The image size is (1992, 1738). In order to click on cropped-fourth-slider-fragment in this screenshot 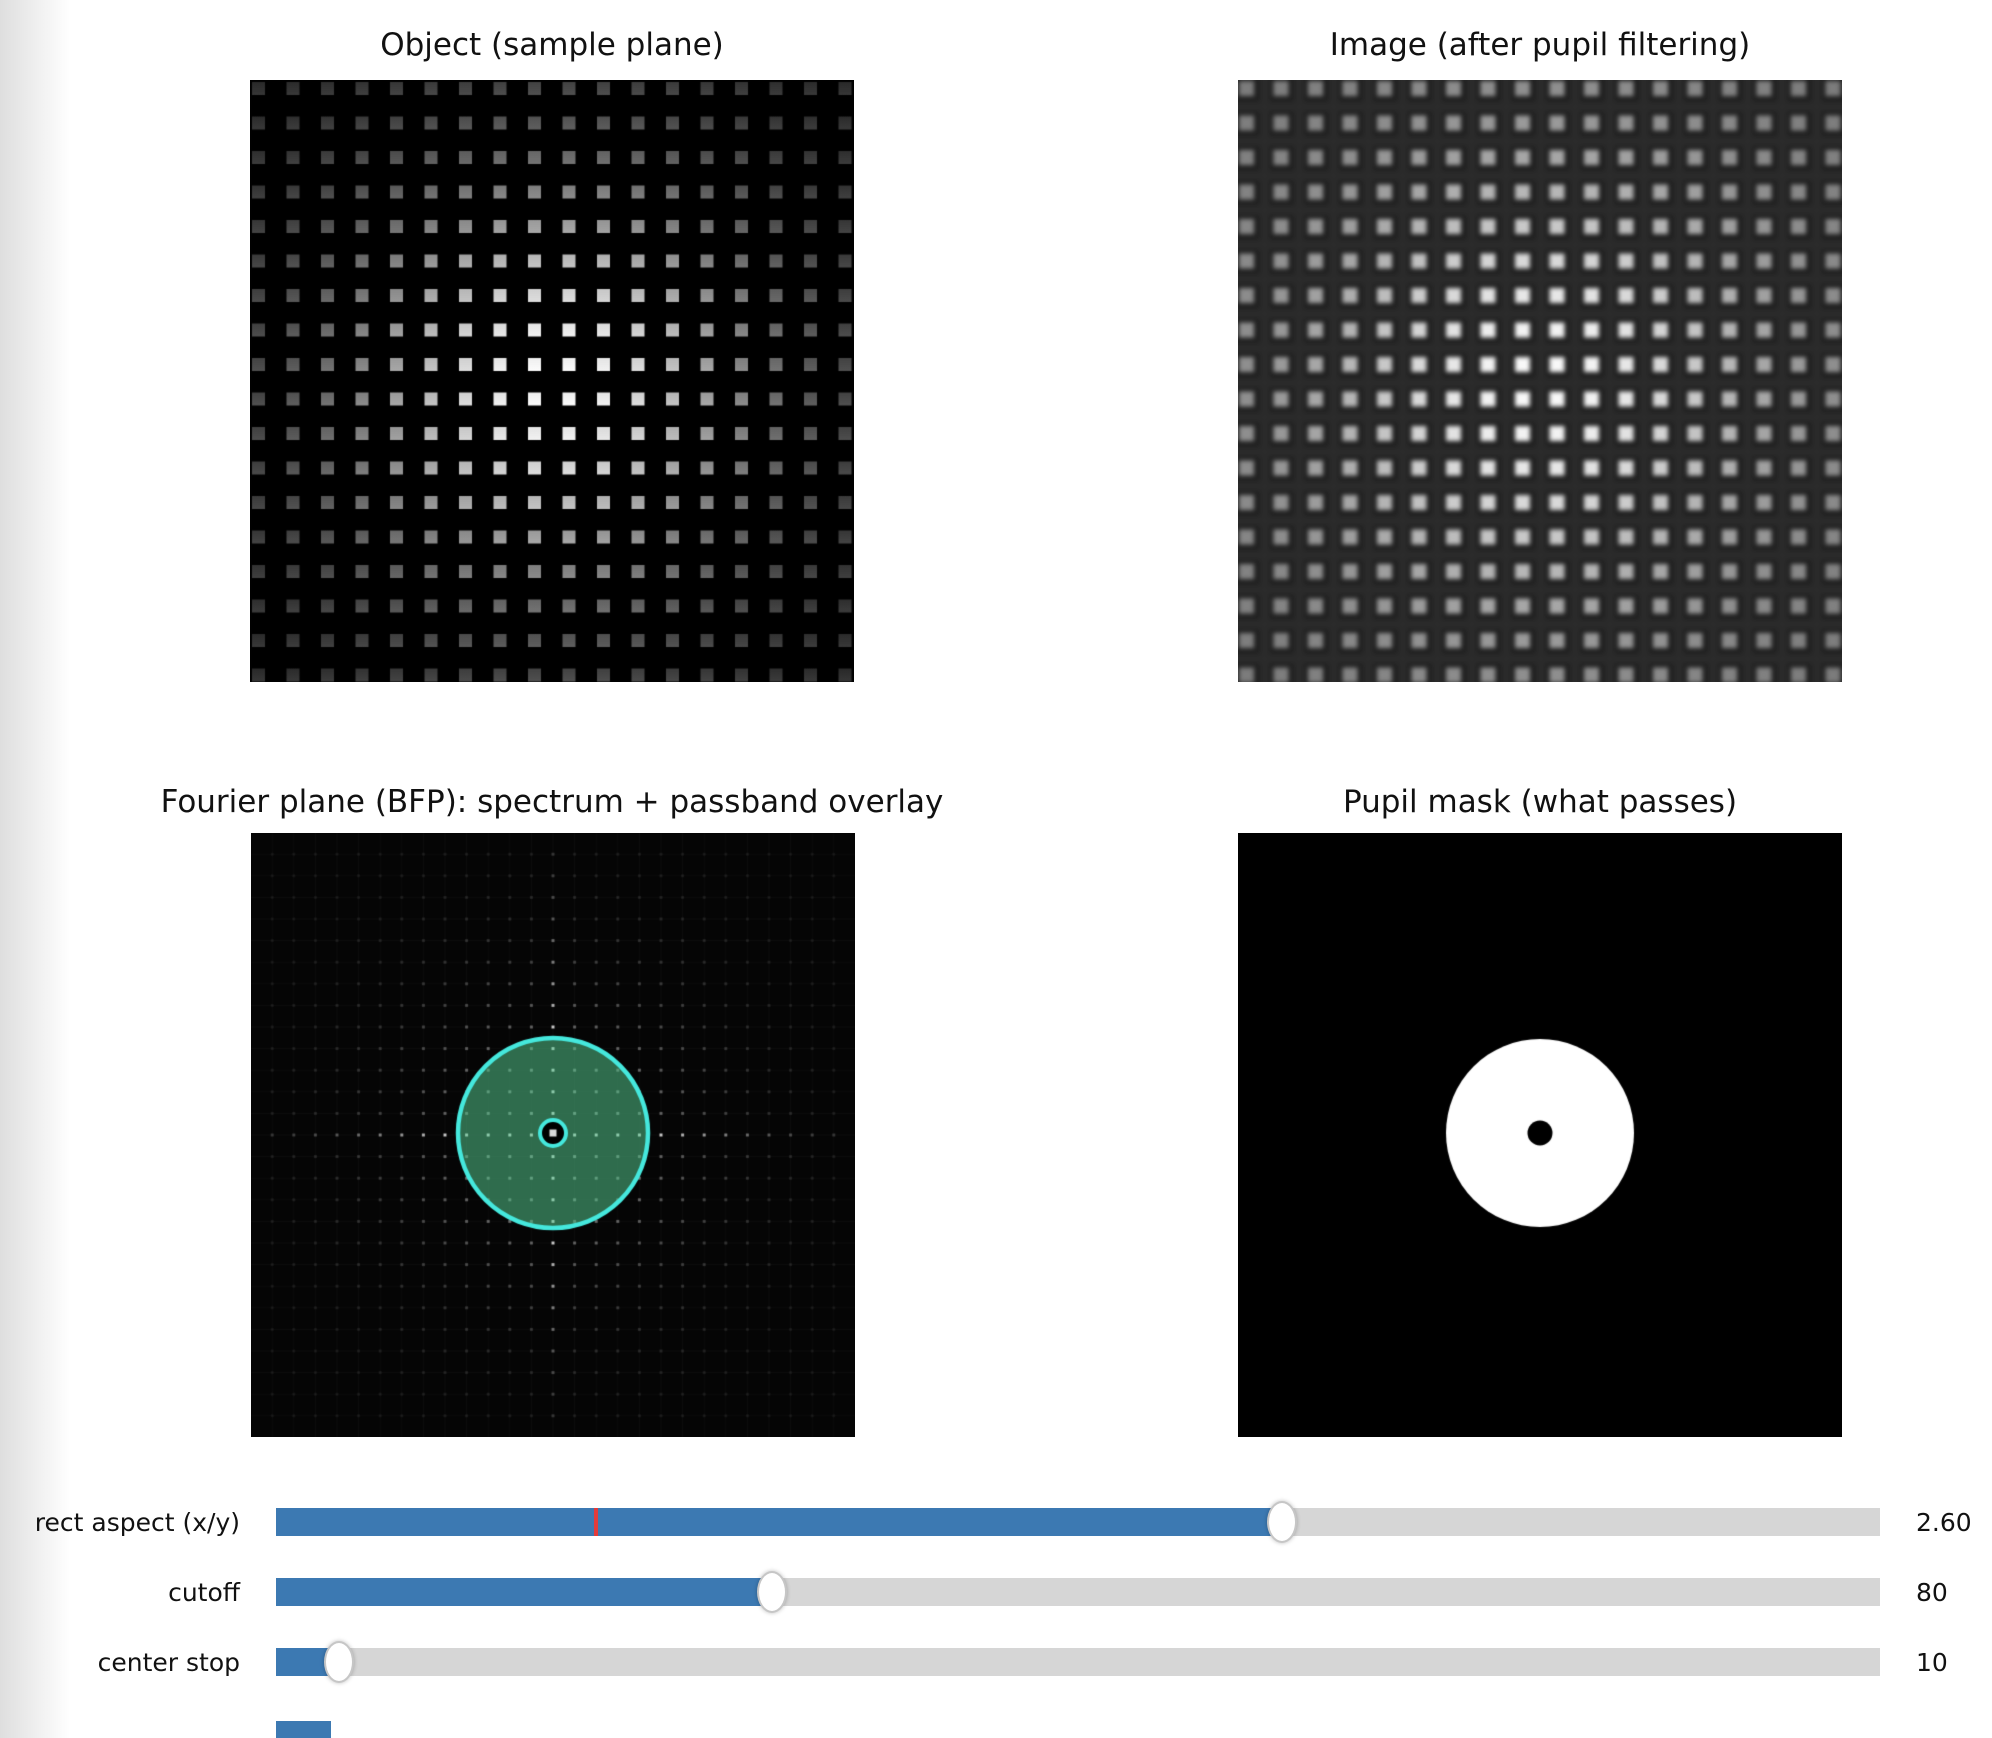, I will do `click(303, 1729)`.